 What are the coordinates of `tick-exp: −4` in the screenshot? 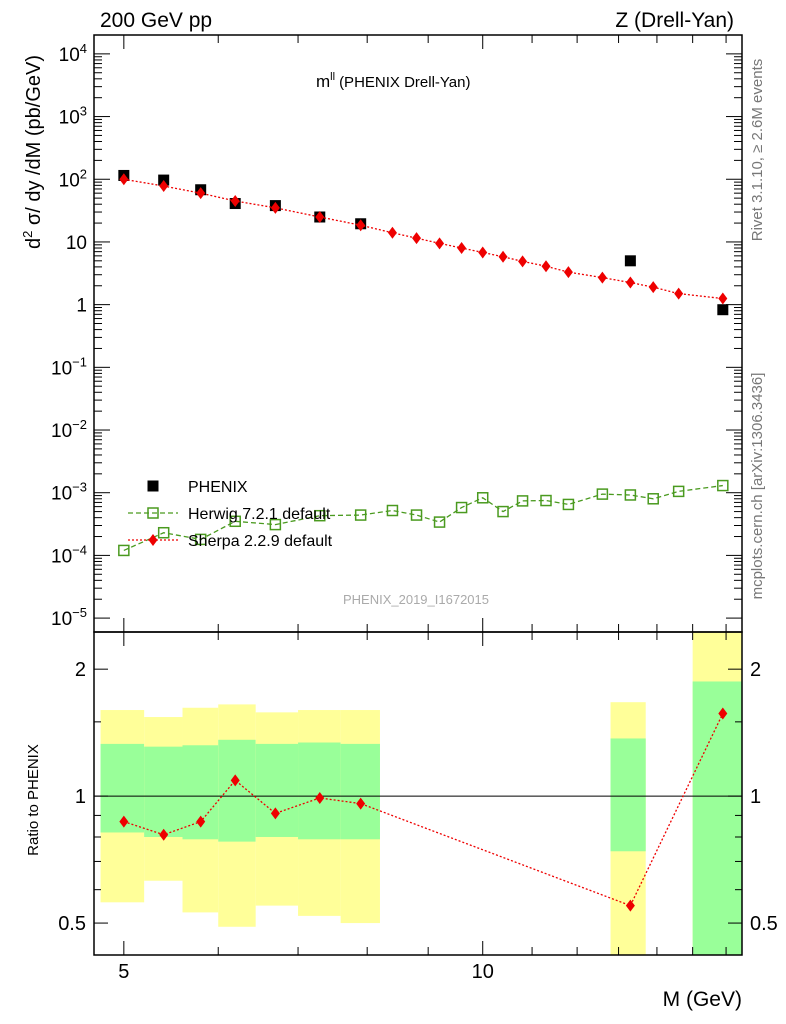 It's located at (79, 549).